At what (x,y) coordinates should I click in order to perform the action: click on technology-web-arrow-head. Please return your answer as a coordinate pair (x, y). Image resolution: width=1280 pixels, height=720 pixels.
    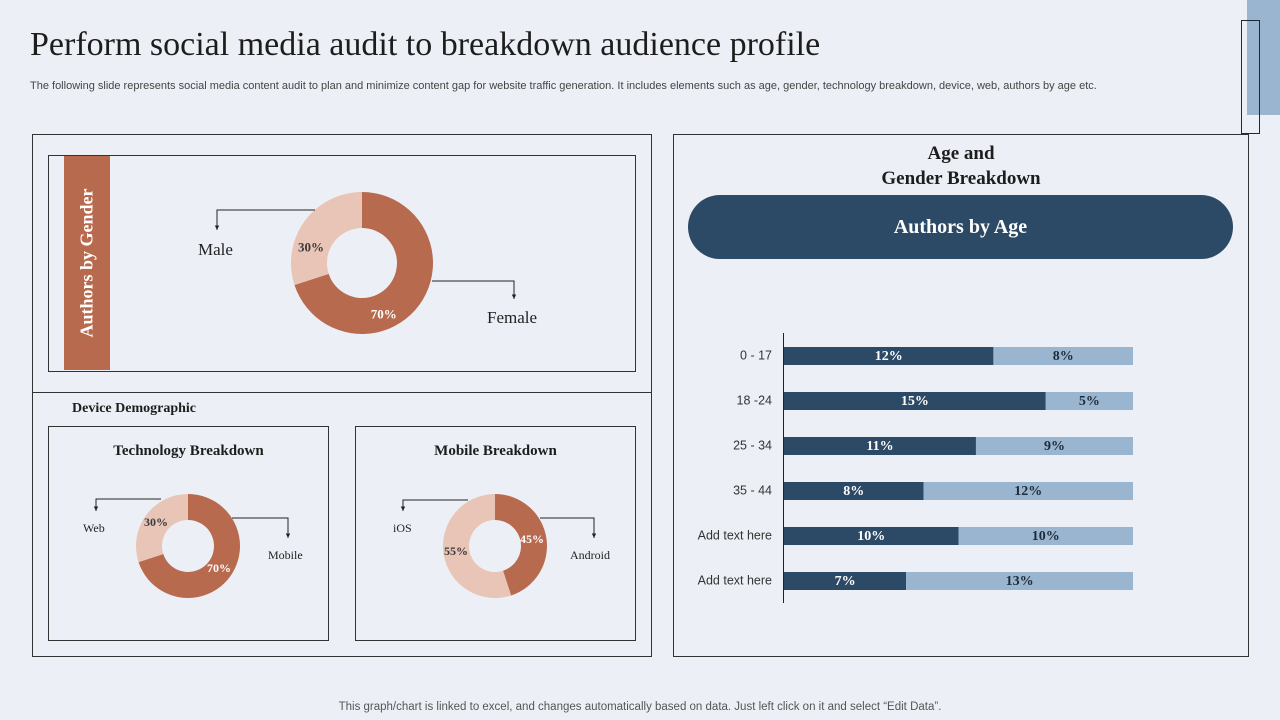
    Looking at the image, I should click on (96, 508).